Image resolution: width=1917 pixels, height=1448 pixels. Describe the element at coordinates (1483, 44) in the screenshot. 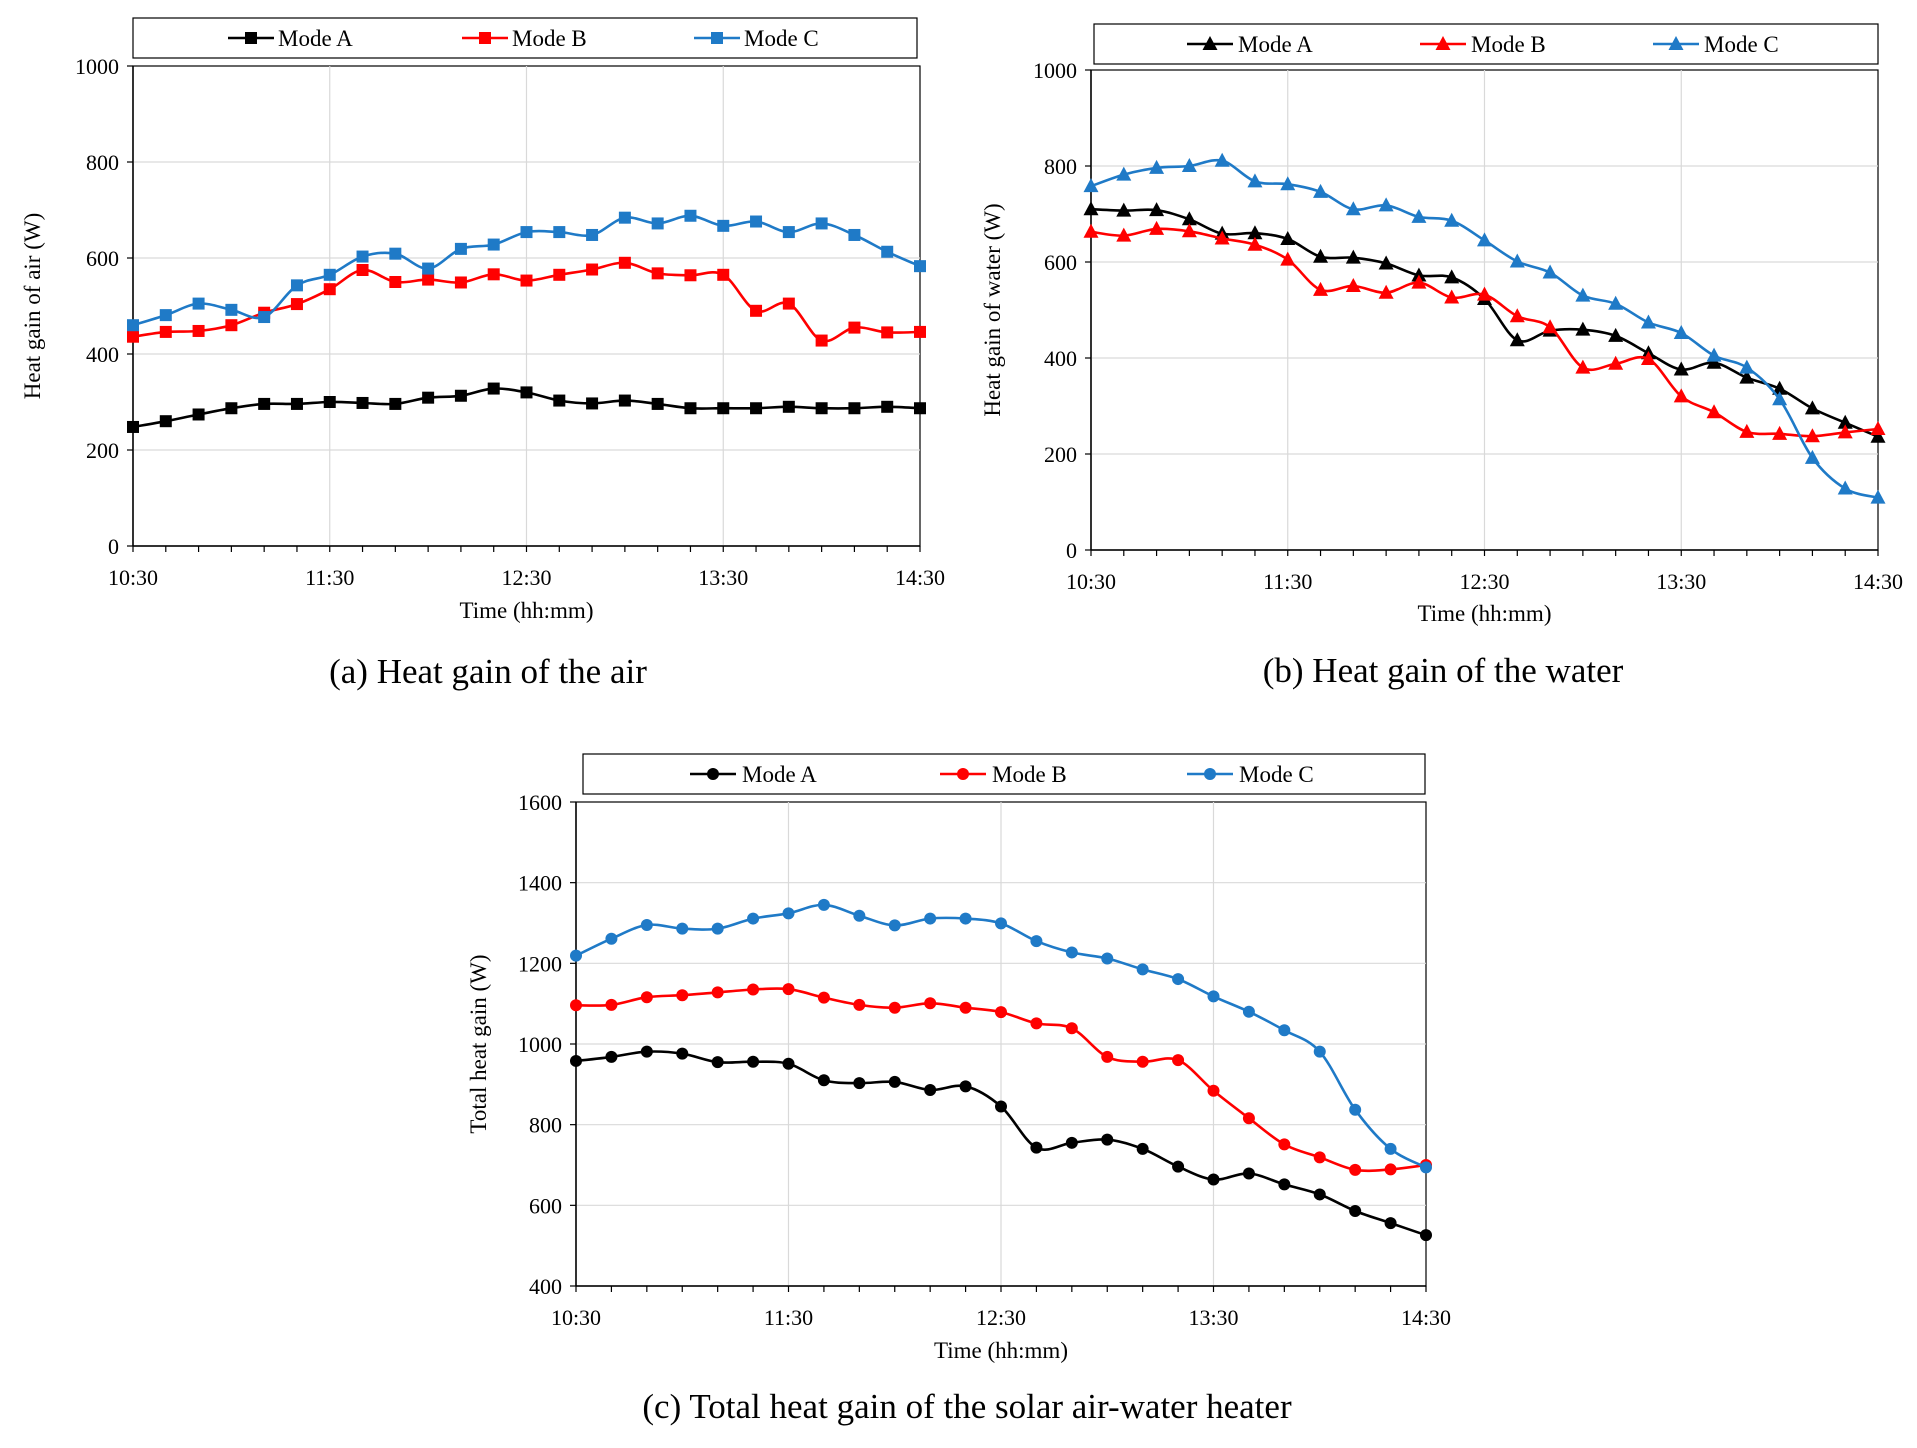

I see `legend-item: Mode B` at that location.